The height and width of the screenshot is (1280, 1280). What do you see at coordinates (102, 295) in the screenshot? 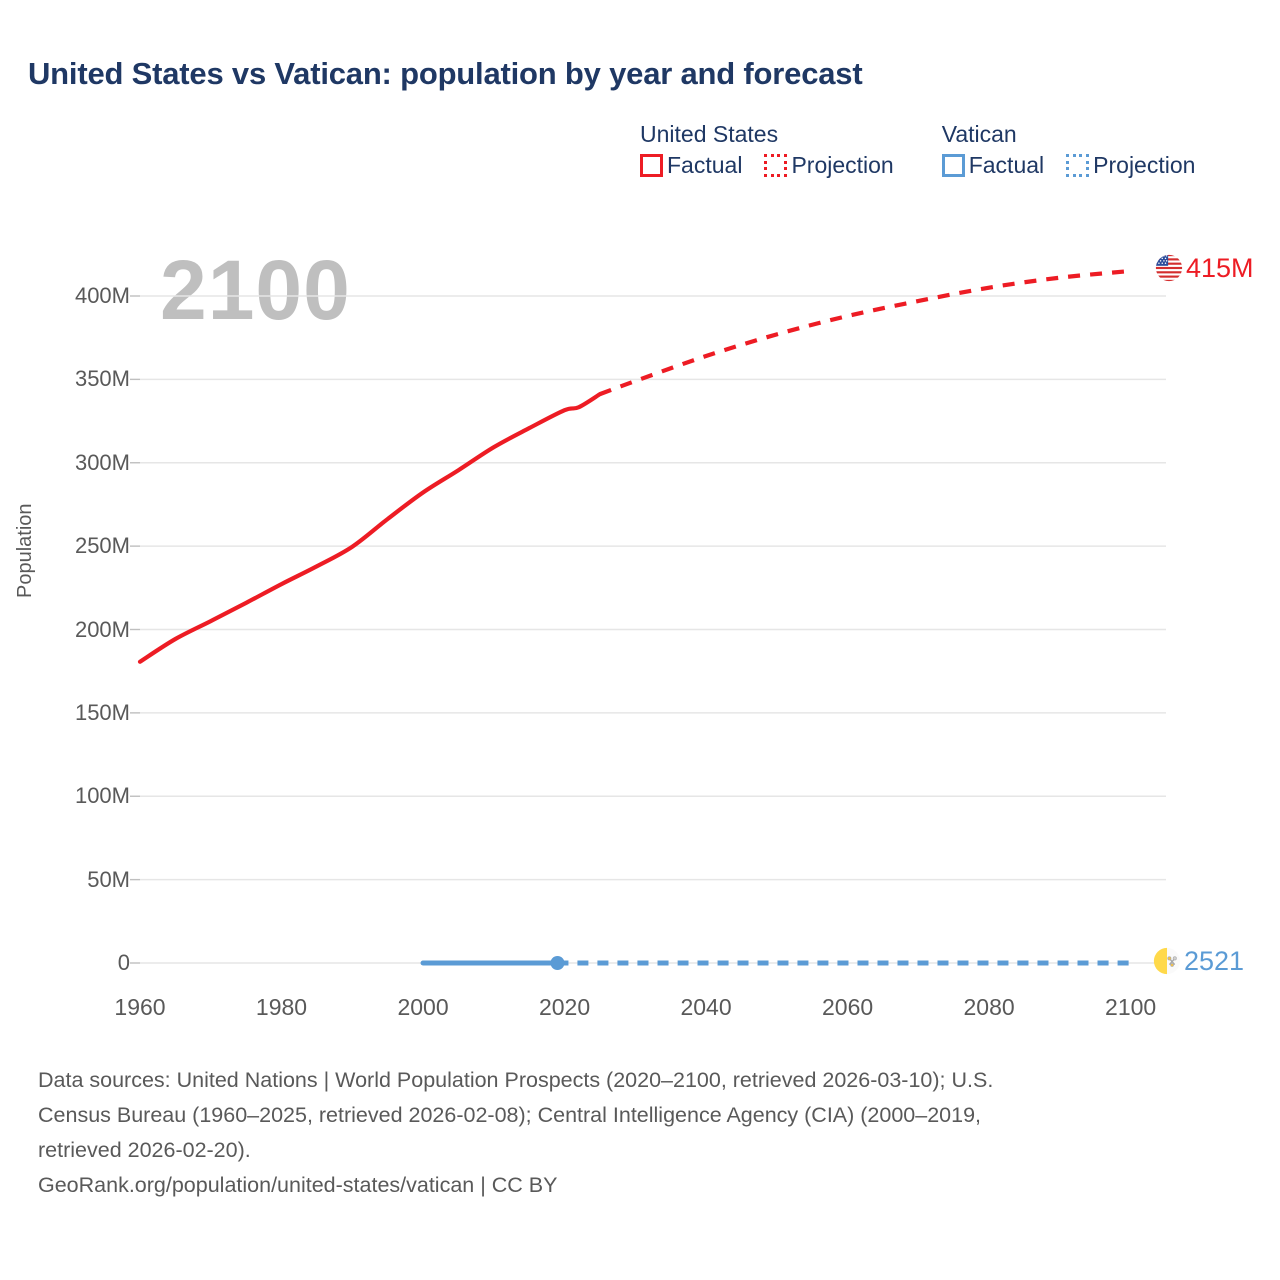
I see `y-tick-label: 400M` at bounding box center [102, 295].